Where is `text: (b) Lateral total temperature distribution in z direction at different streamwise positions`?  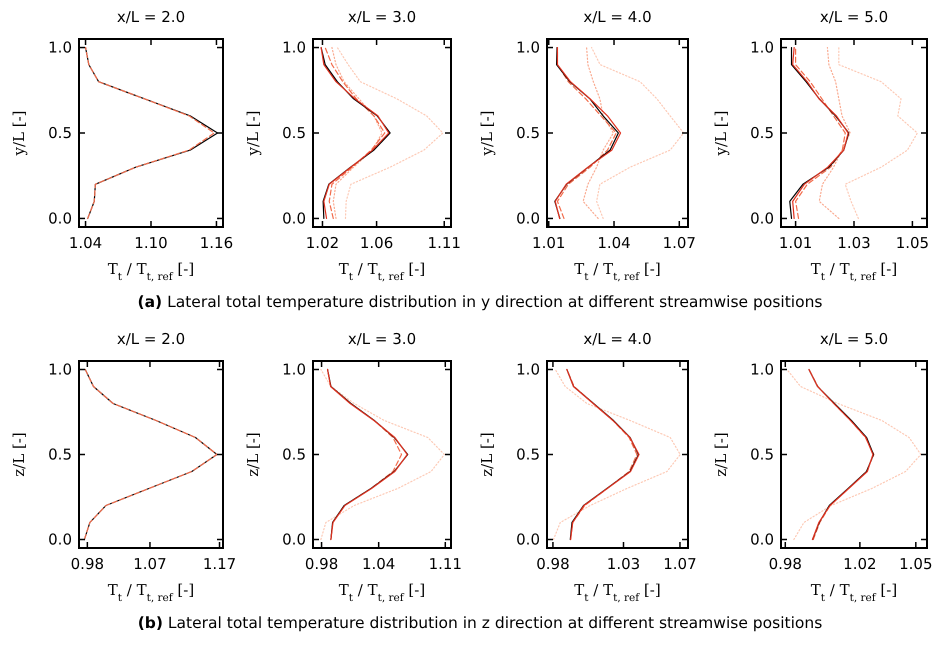 text: (b) Lateral total temperature distribution in z direction at different streamwise positions is located at coordinates (480, 623).